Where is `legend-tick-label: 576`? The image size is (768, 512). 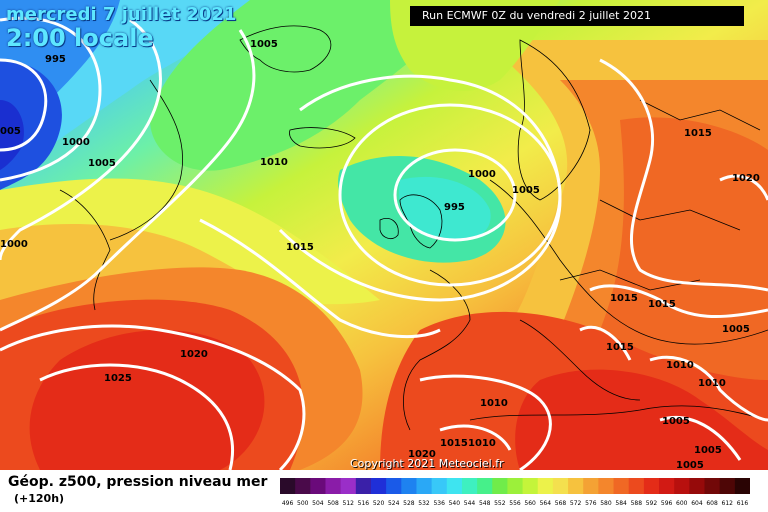
legend-tick-label: 576 is located at coordinates (591, 503).